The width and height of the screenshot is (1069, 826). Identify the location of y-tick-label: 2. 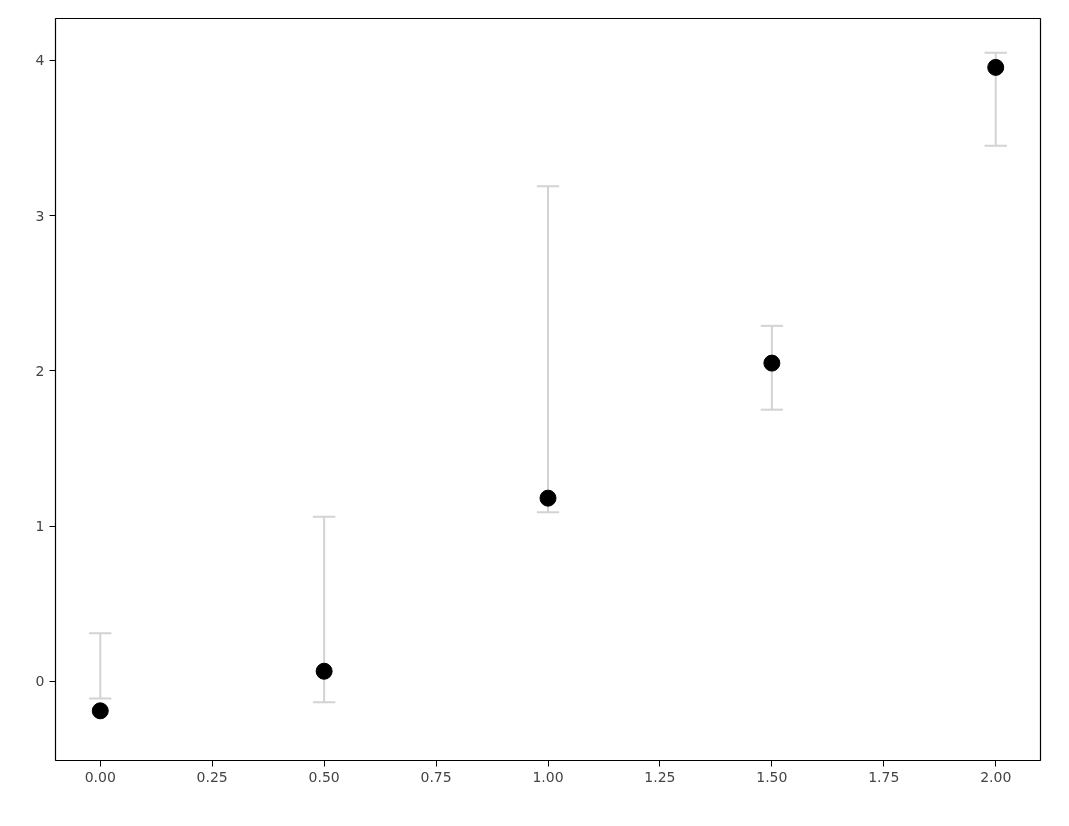
(40, 370).